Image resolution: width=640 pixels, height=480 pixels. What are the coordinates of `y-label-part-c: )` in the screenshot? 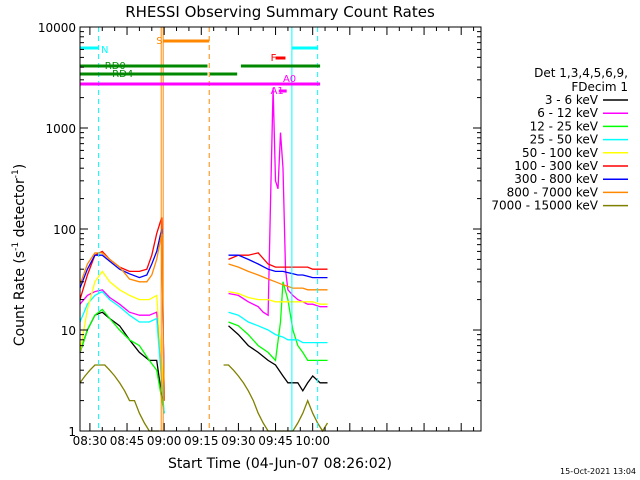 It's located at (20, 166).